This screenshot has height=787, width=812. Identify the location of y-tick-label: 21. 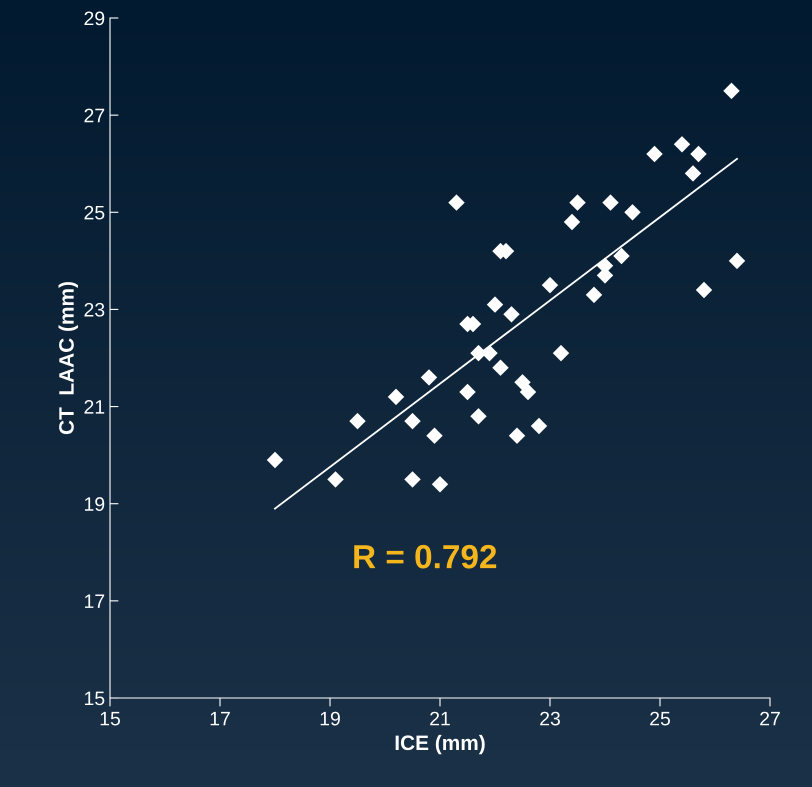
(94, 407).